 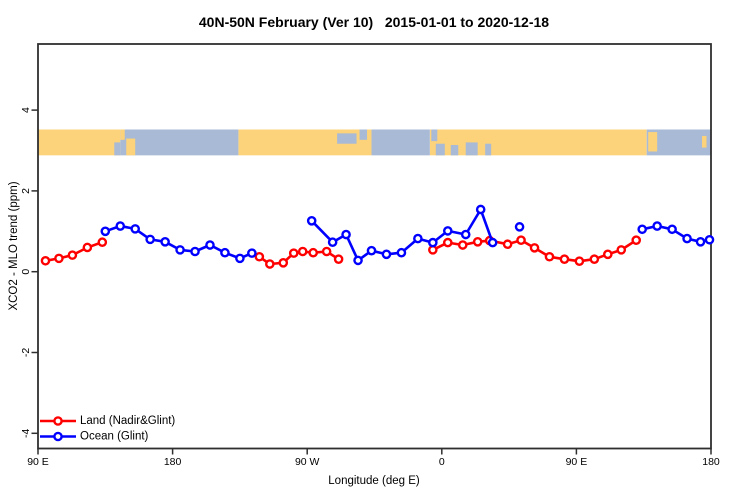 I want to click on legend-marker-land, so click(x=58, y=421).